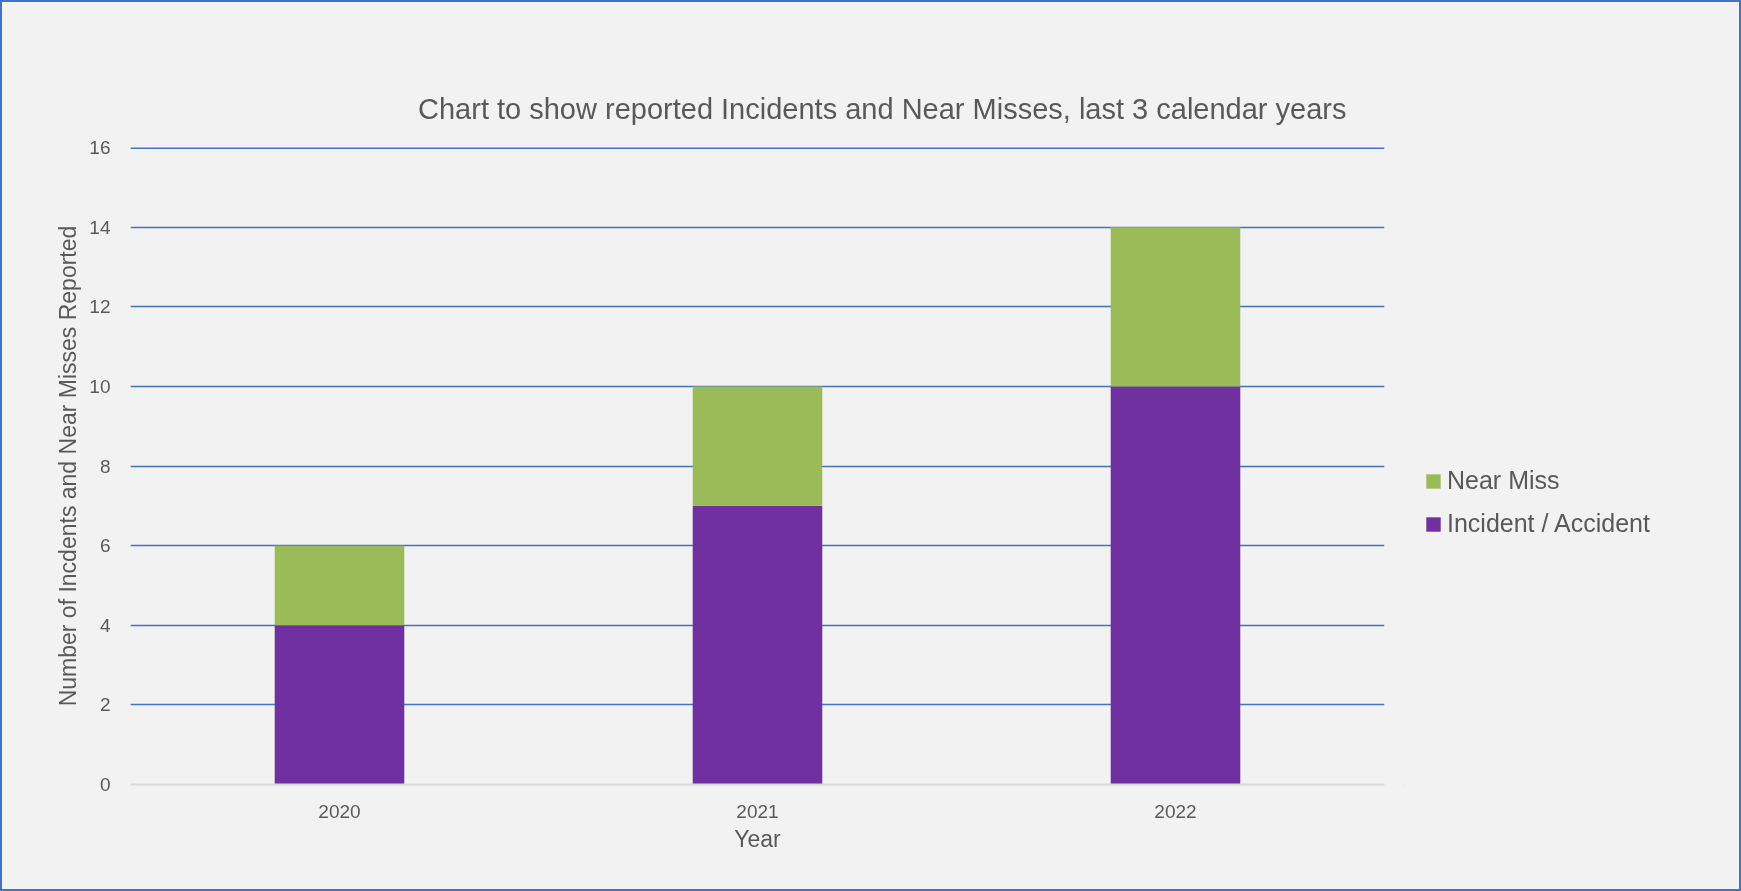 The width and height of the screenshot is (1741, 891). Describe the element at coordinates (100, 147) in the screenshot. I see `y-tick-label: 16` at that location.